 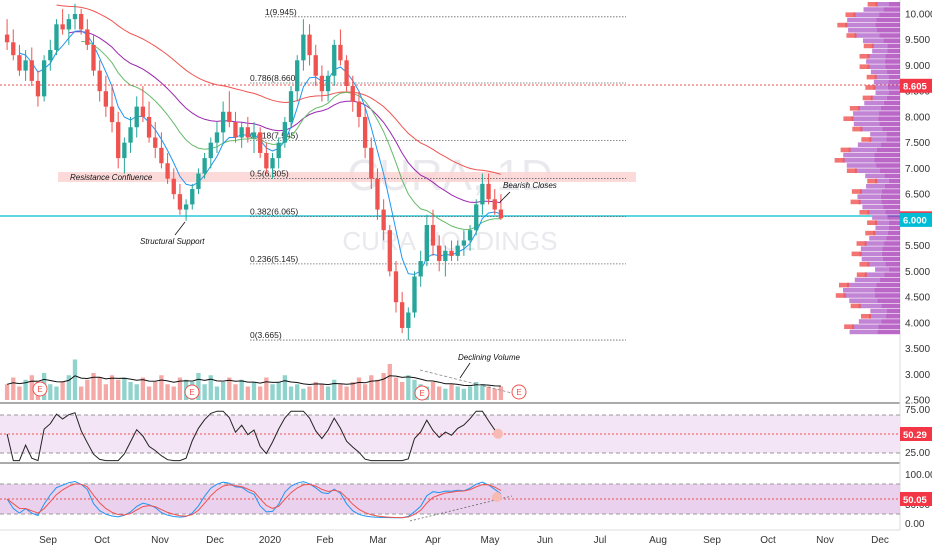 I want to click on stoch-pane, so click(x=450, y=501).